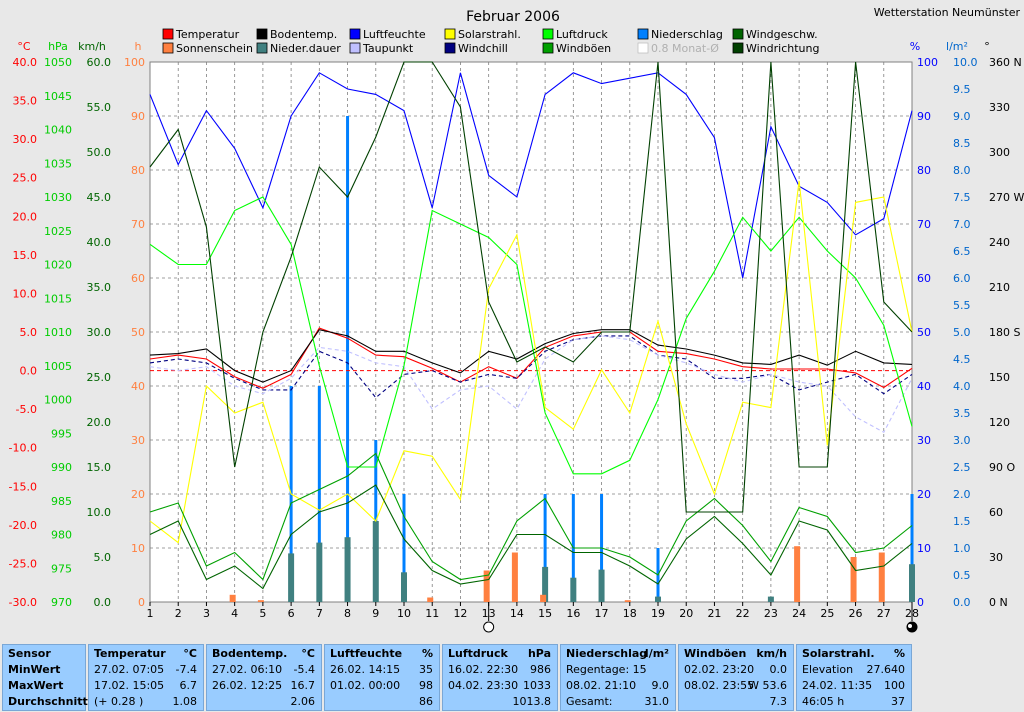 This screenshot has width=1024, height=712. Describe the element at coordinates (58, 62) in the screenshot. I see `tick-pressure: 1050` at that location.